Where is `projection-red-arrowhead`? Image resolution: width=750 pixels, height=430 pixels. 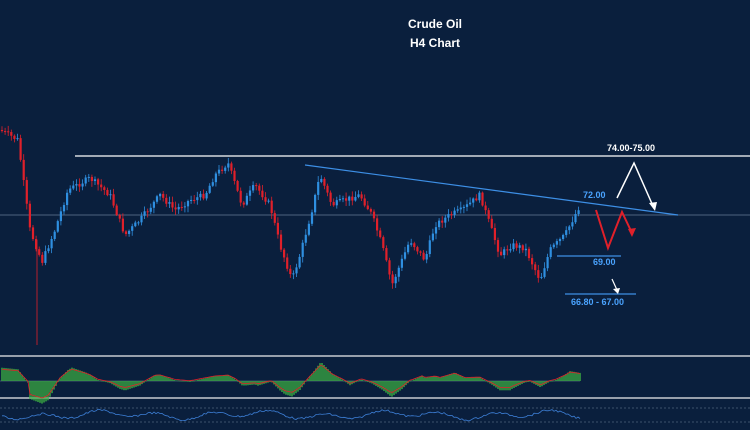 projection-red-arrowhead is located at coordinates (632, 232).